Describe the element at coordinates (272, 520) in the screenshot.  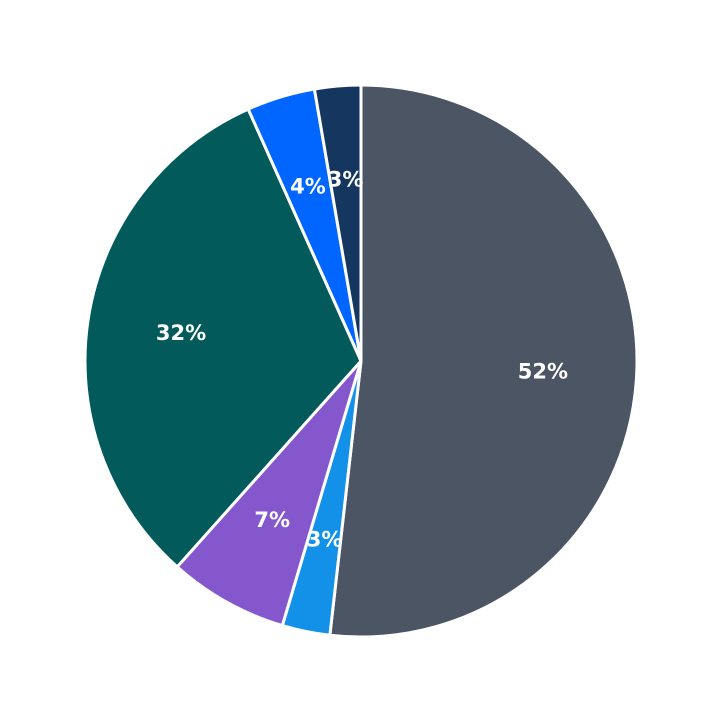
I see `slice-percent-label: 7%` at that location.